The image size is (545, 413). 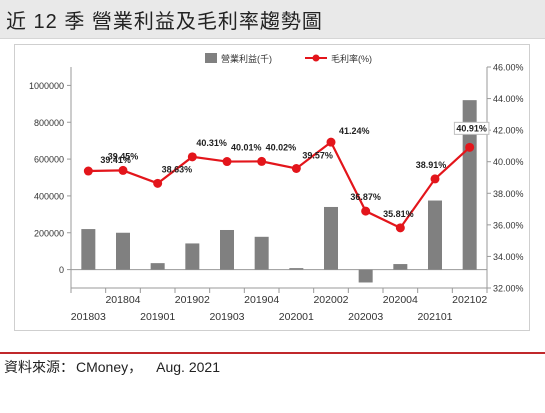 I want to click on margin-data-label: 39.45%, so click(x=123, y=156).